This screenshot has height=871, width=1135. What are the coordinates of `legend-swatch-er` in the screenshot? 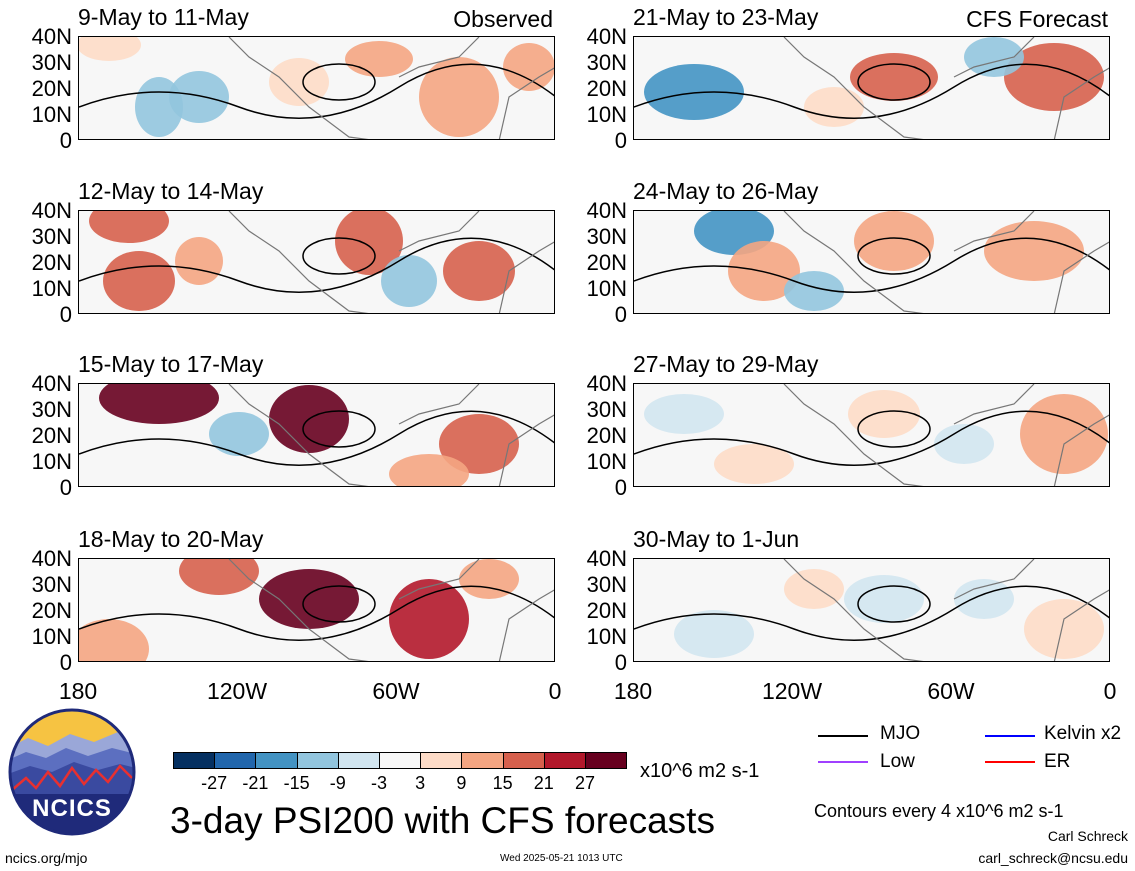 It's located at (1010, 762).